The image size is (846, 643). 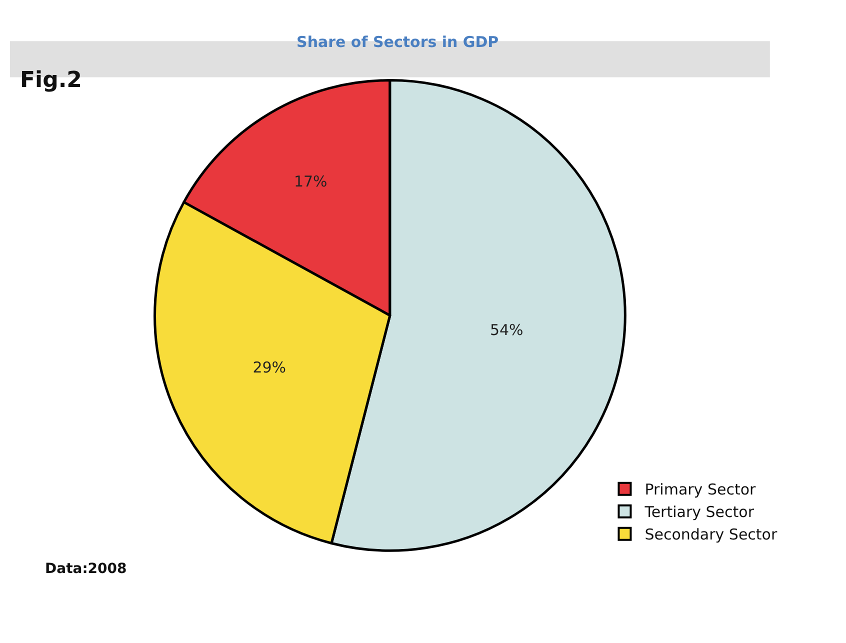 What do you see at coordinates (699, 512) in the screenshot?
I see `legend-label: Tertiary Sector` at bounding box center [699, 512].